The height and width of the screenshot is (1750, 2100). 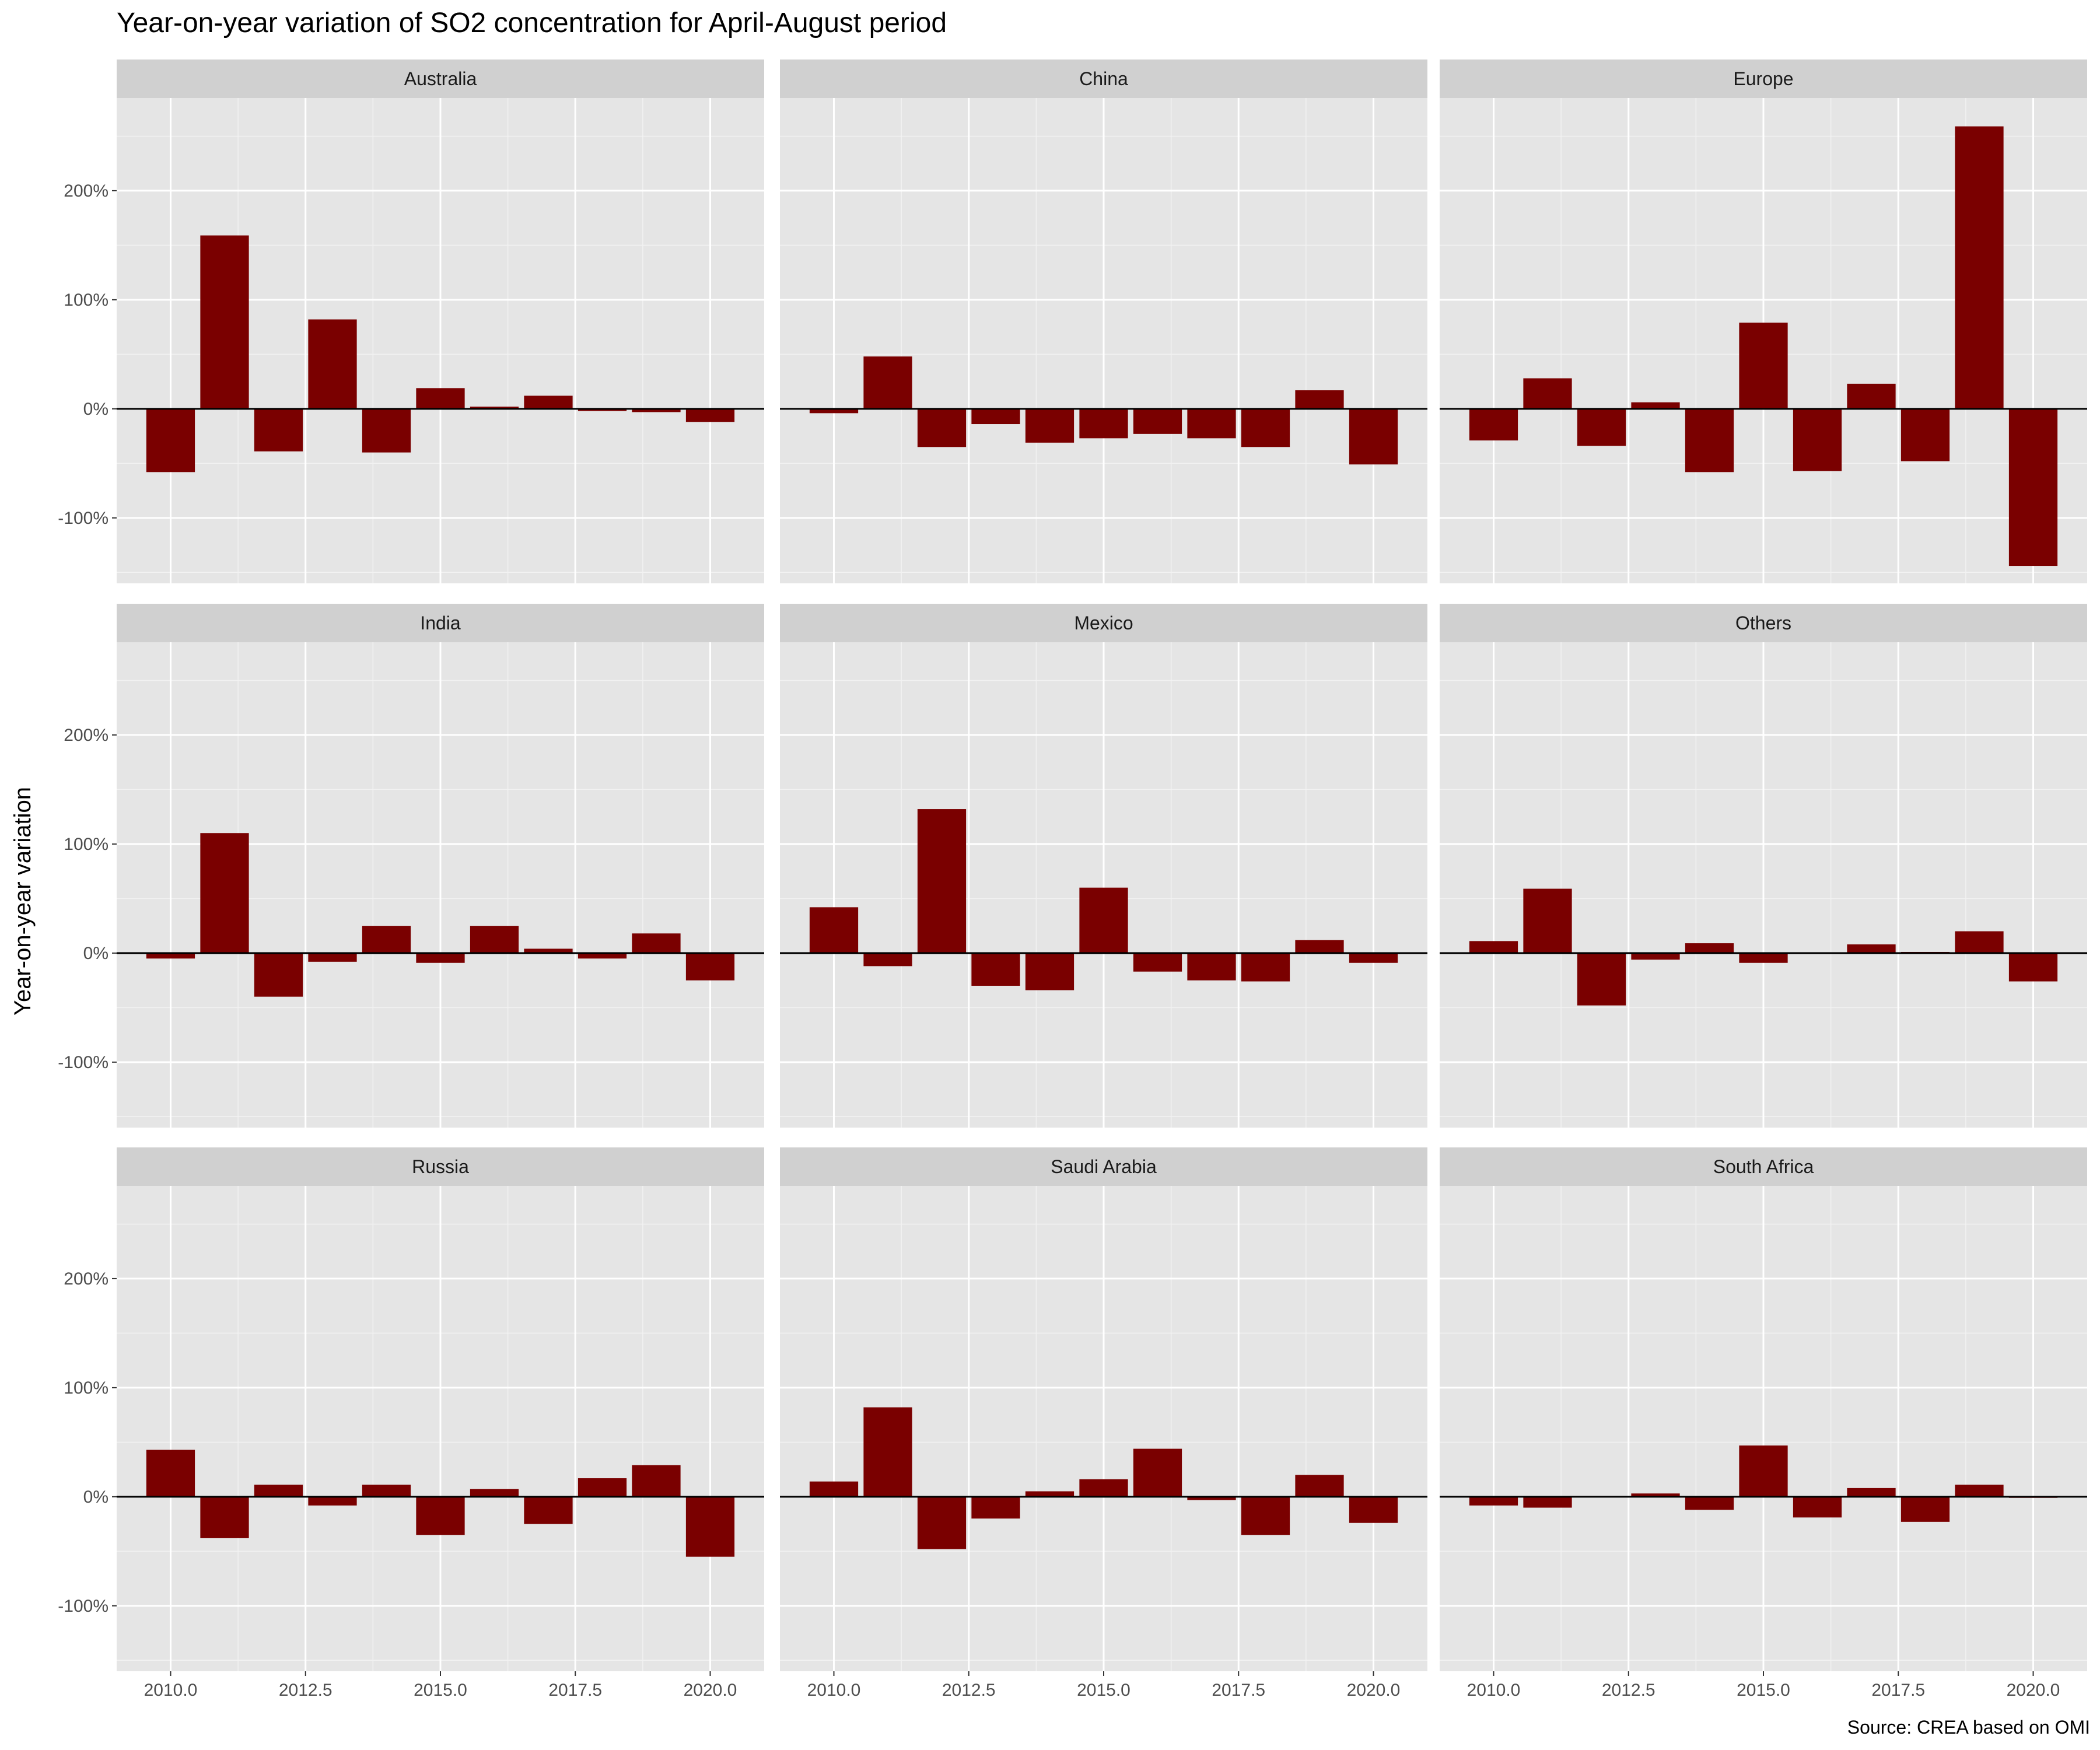 What do you see at coordinates (1211, 423) in the screenshot?
I see `bar-china-2017` at bounding box center [1211, 423].